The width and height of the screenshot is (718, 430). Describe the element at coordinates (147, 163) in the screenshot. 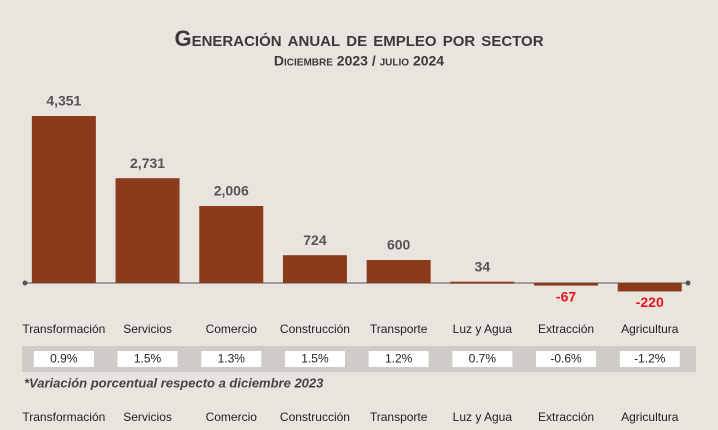

I see `value-label: 2,731` at that location.